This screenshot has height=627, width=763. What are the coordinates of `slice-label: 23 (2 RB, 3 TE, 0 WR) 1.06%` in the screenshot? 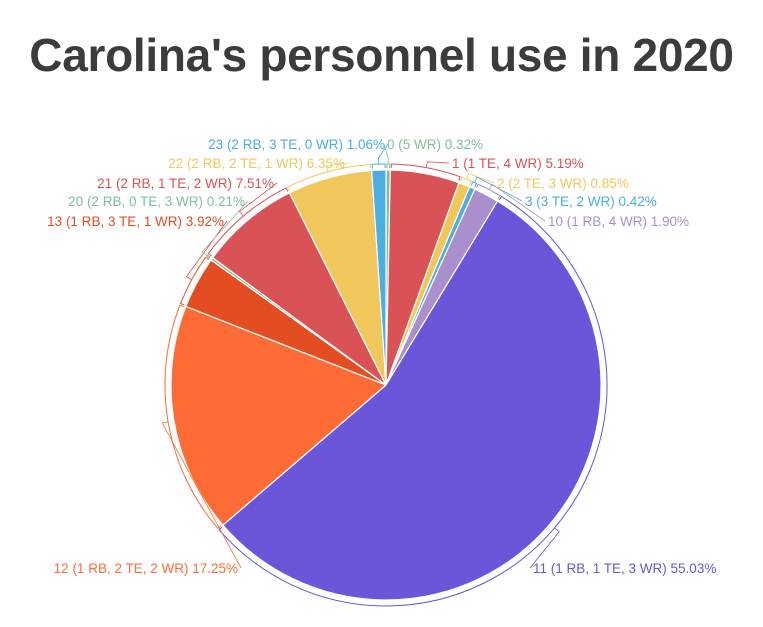 It's located at (296, 144).